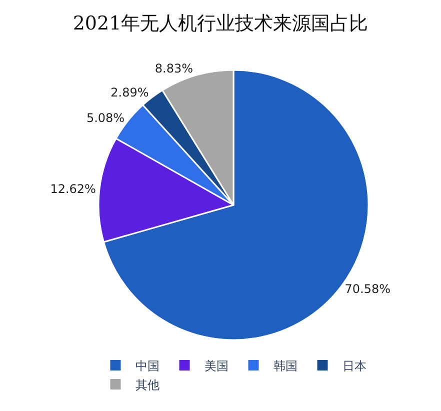  Describe the element at coordinates (148, 385) in the screenshot. I see `legend-label: 其他` at that location.